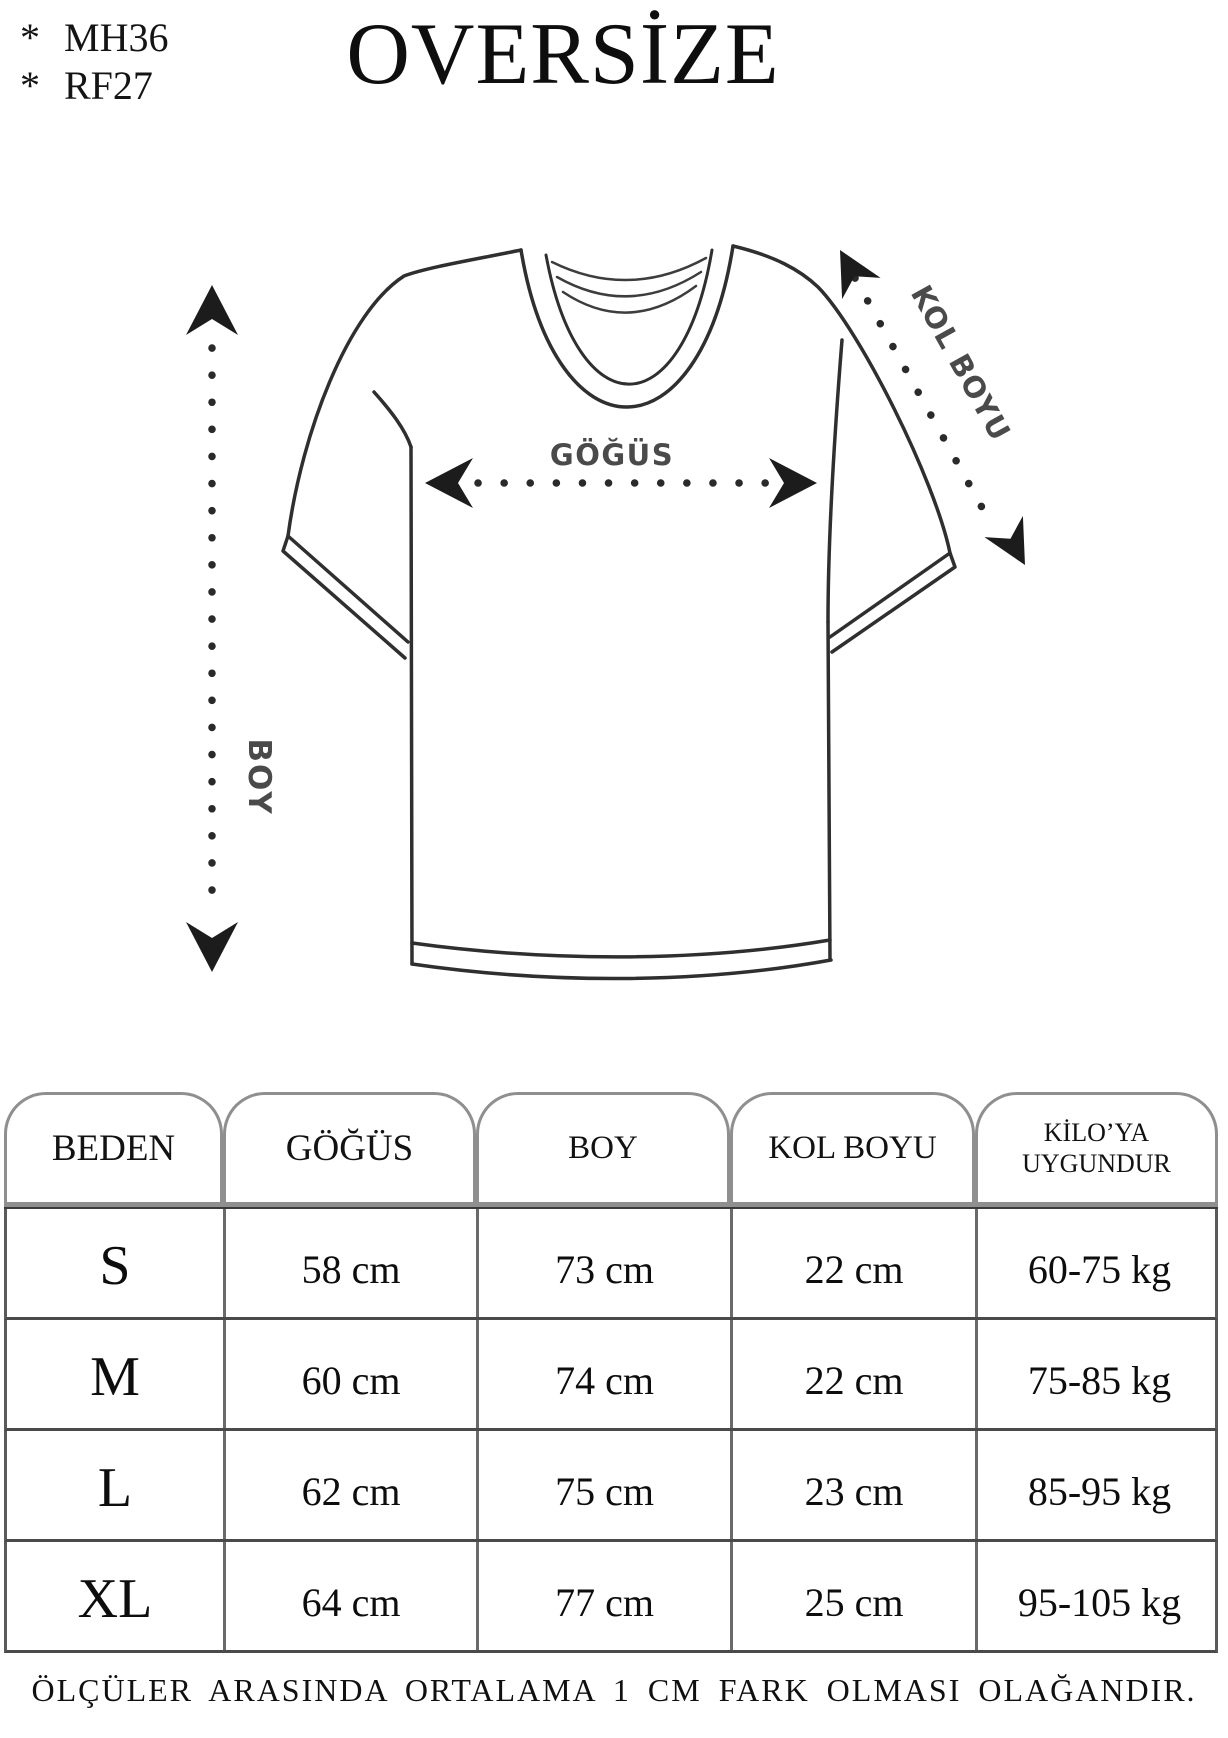 The image size is (1228, 1738). What do you see at coordinates (212, 947) in the screenshot?
I see `arrowhead-down-icon` at bounding box center [212, 947].